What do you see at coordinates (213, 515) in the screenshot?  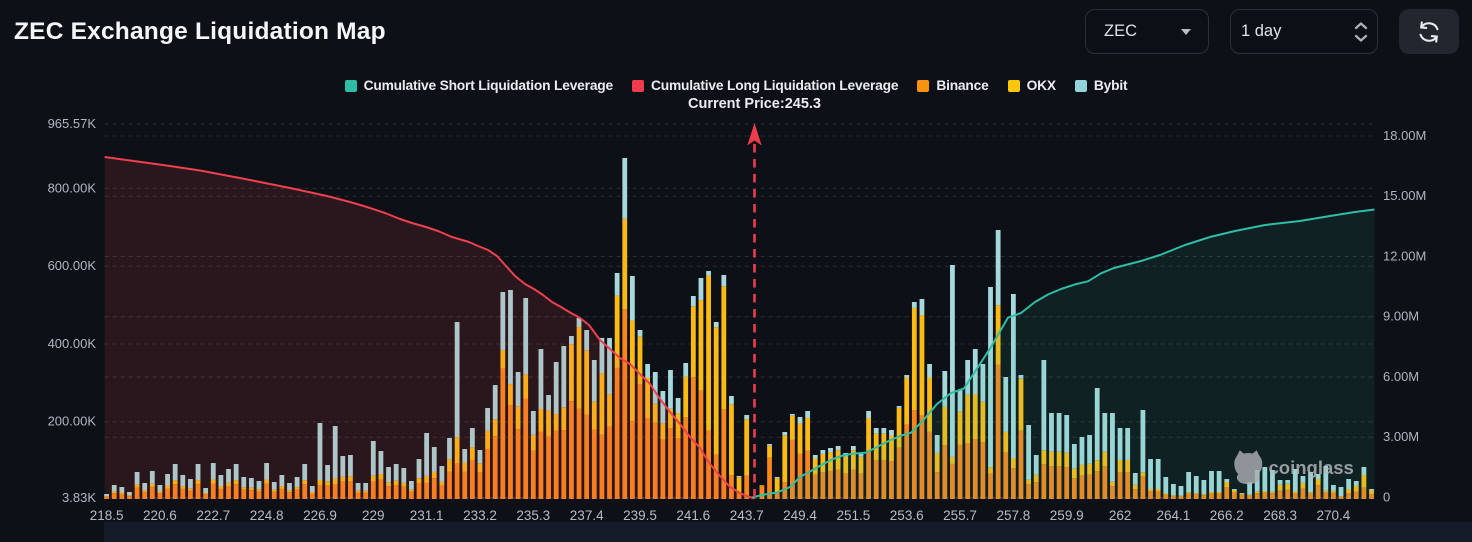 I see `svg-text: 222.7` at bounding box center [213, 515].